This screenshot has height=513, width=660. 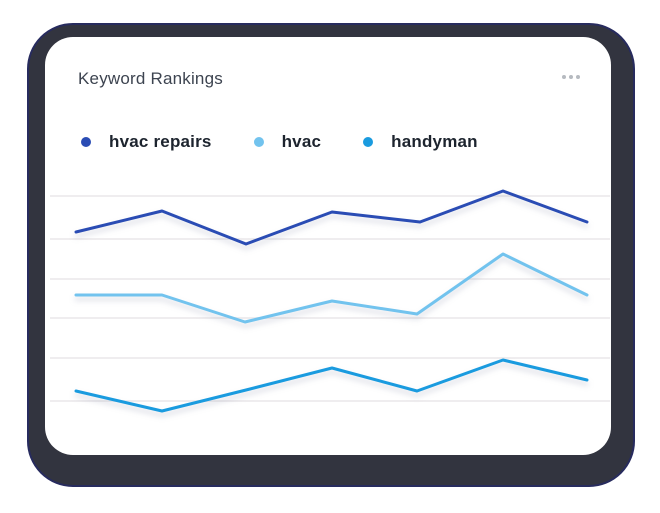 What do you see at coordinates (346, 142) in the screenshot?
I see `chart-legend: hvac repairs hvac handyman` at bounding box center [346, 142].